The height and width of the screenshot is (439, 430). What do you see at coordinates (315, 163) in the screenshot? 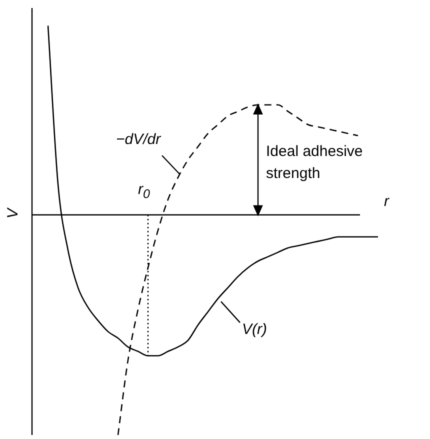
I see `annotation: Ideal adhesive strength` at bounding box center [315, 163].